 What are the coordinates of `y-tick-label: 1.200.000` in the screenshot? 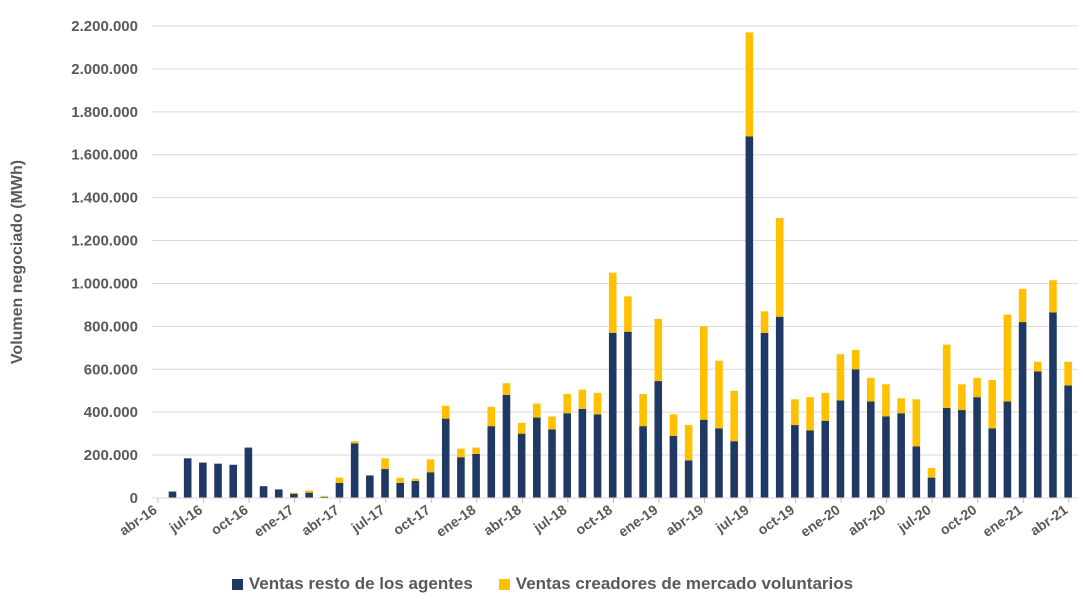 It's located at (104, 241).